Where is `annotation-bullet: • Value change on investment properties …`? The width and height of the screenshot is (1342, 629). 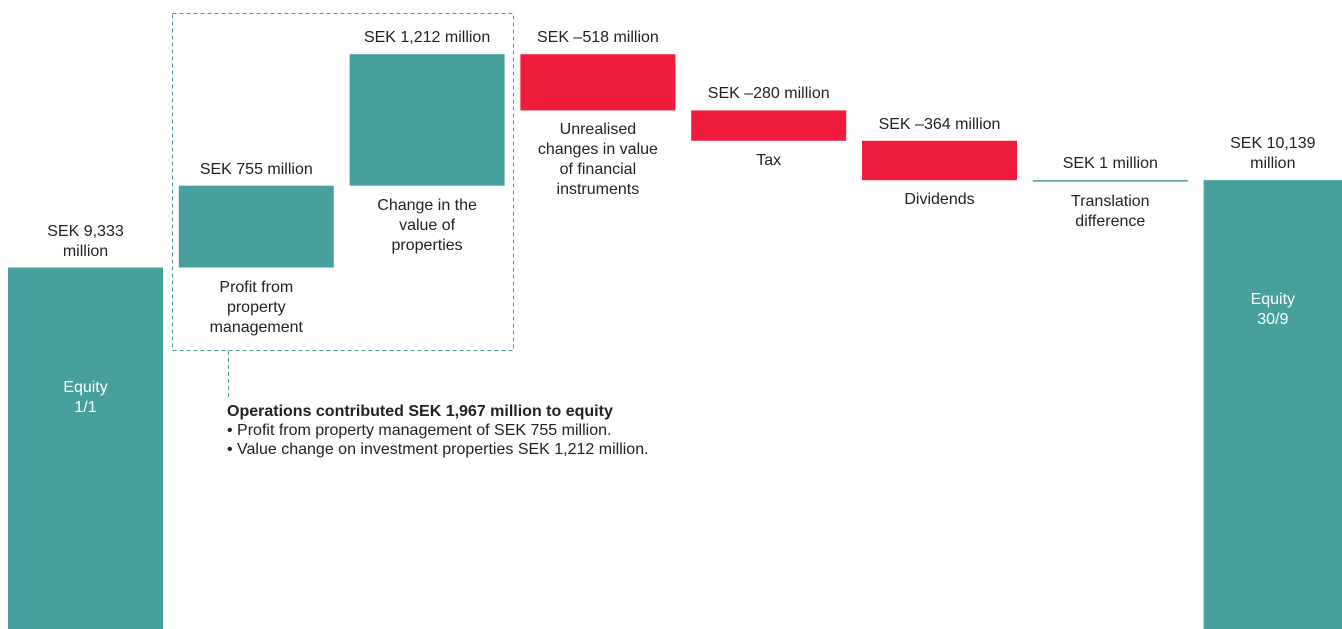 annotation-bullet: • Value change on investment properties … is located at coordinates (438, 449).